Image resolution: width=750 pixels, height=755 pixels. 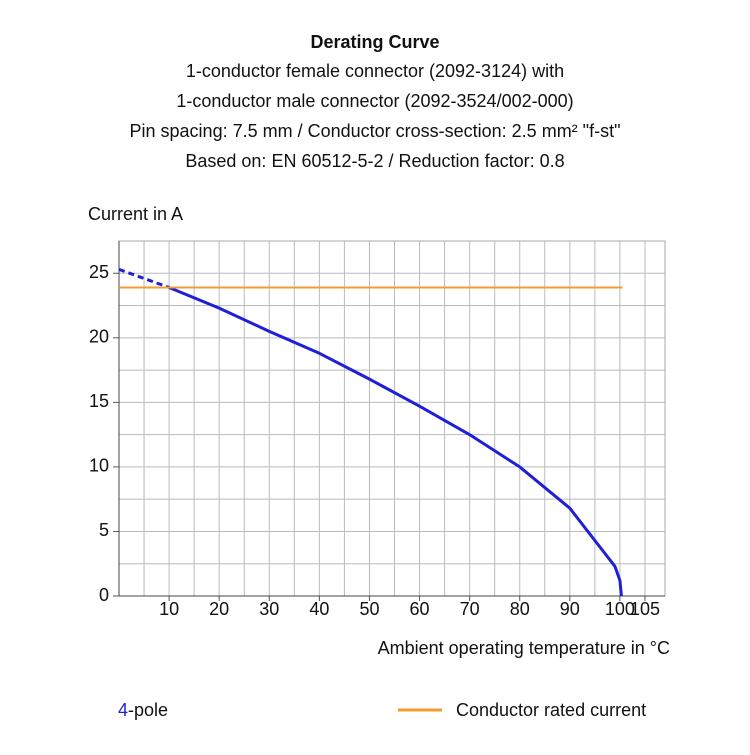 What do you see at coordinates (524, 648) in the screenshot?
I see `x-axis-label: Ambient operating temperature in °C` at bounding box center [524, 648].